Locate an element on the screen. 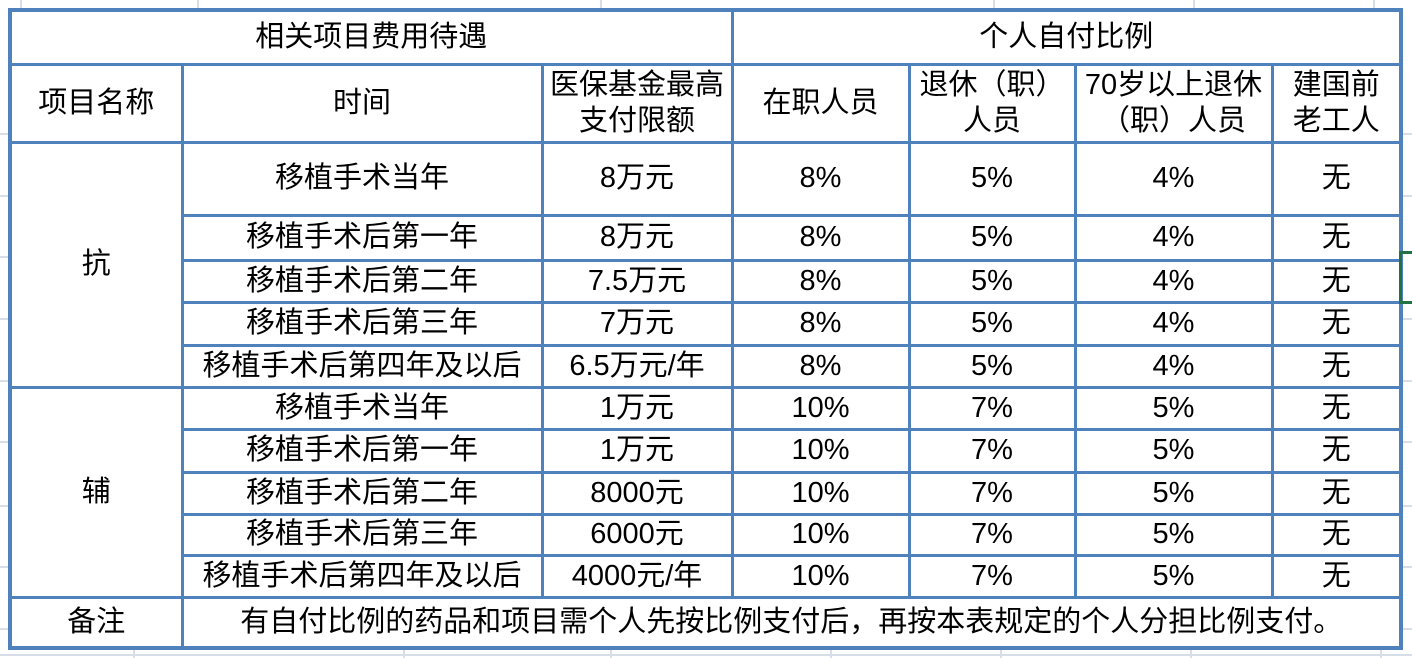 The image size is (1412, 658). group-cell-fu: 辅 is located at coordinates (96, 492).